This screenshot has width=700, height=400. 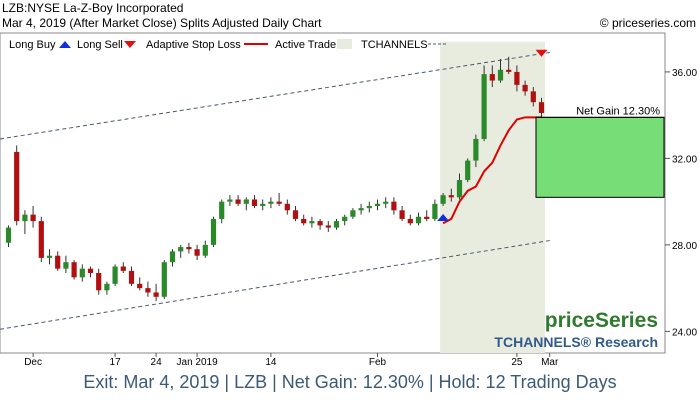 What do you see at coordinates (100, 45) in the screenshot?
I see `legend-long-sell: Long Sell` at bounding box center [100, 45].